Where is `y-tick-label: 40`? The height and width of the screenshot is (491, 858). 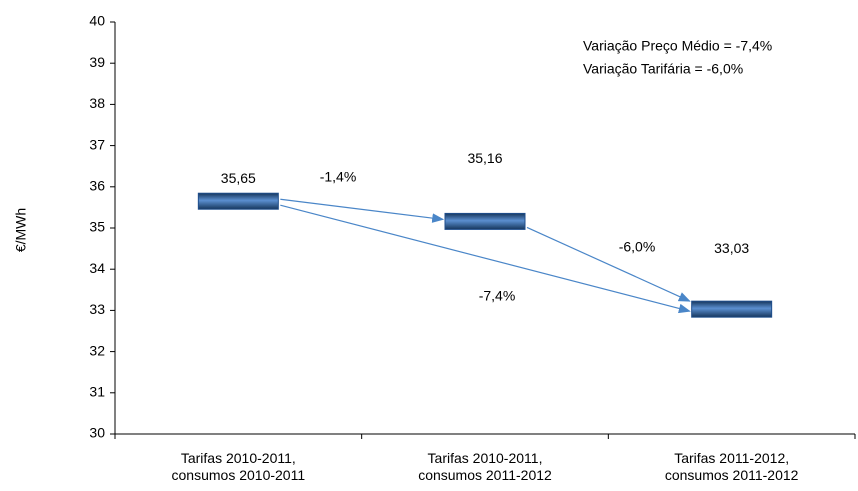
y-tick-label: 40 is located at coordinates (97, 21).